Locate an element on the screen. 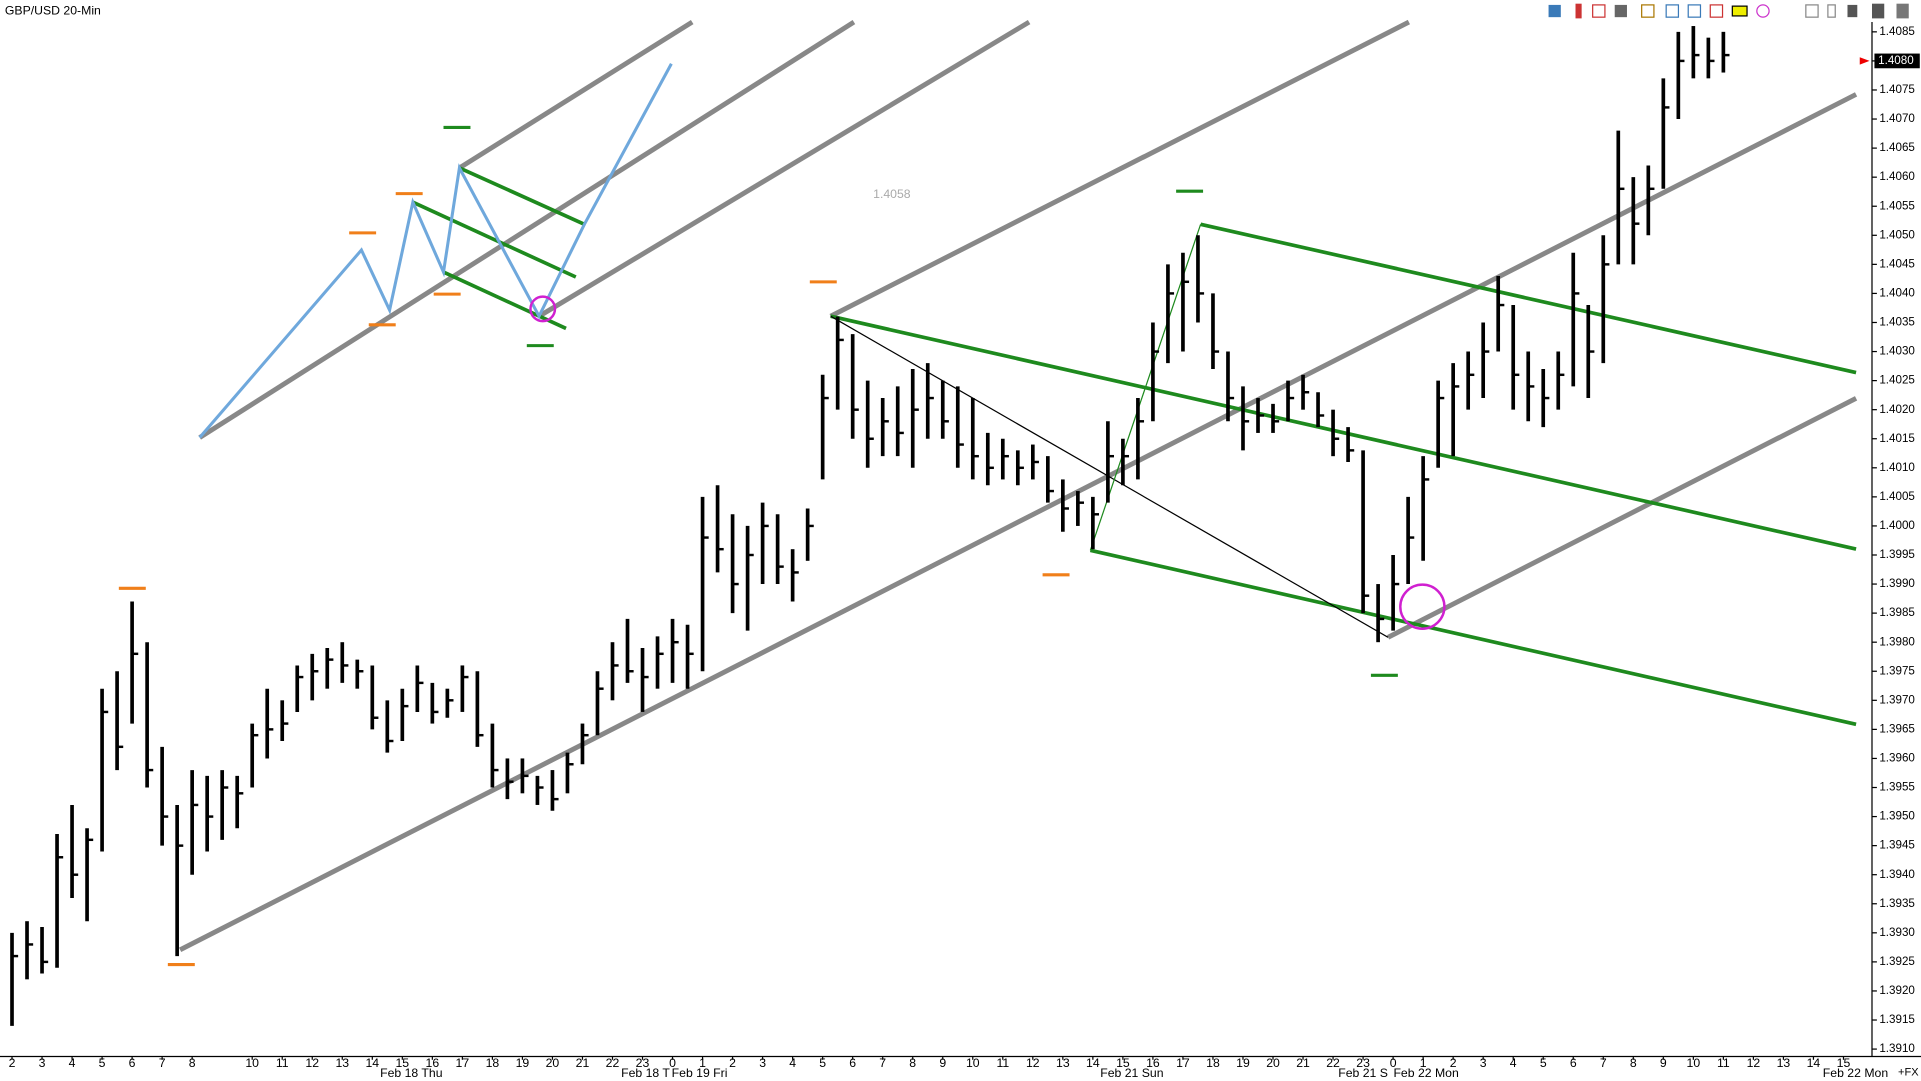 This screenshot has height=1081, width=1921. y-tick-label: 1.3950 is located at coordinates (1897, 816).